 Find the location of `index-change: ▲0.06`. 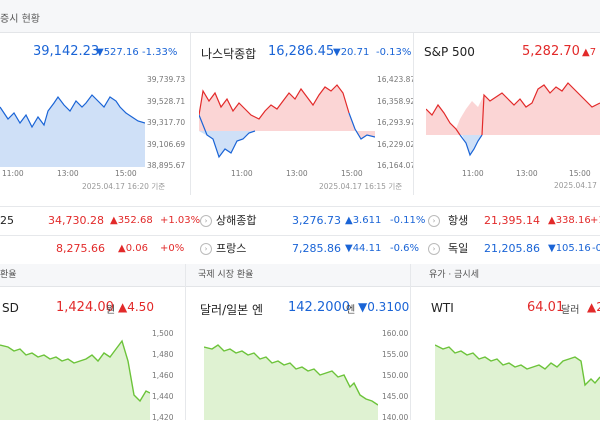

index-change: ▲0.06 is located at coordinates (133, 248).